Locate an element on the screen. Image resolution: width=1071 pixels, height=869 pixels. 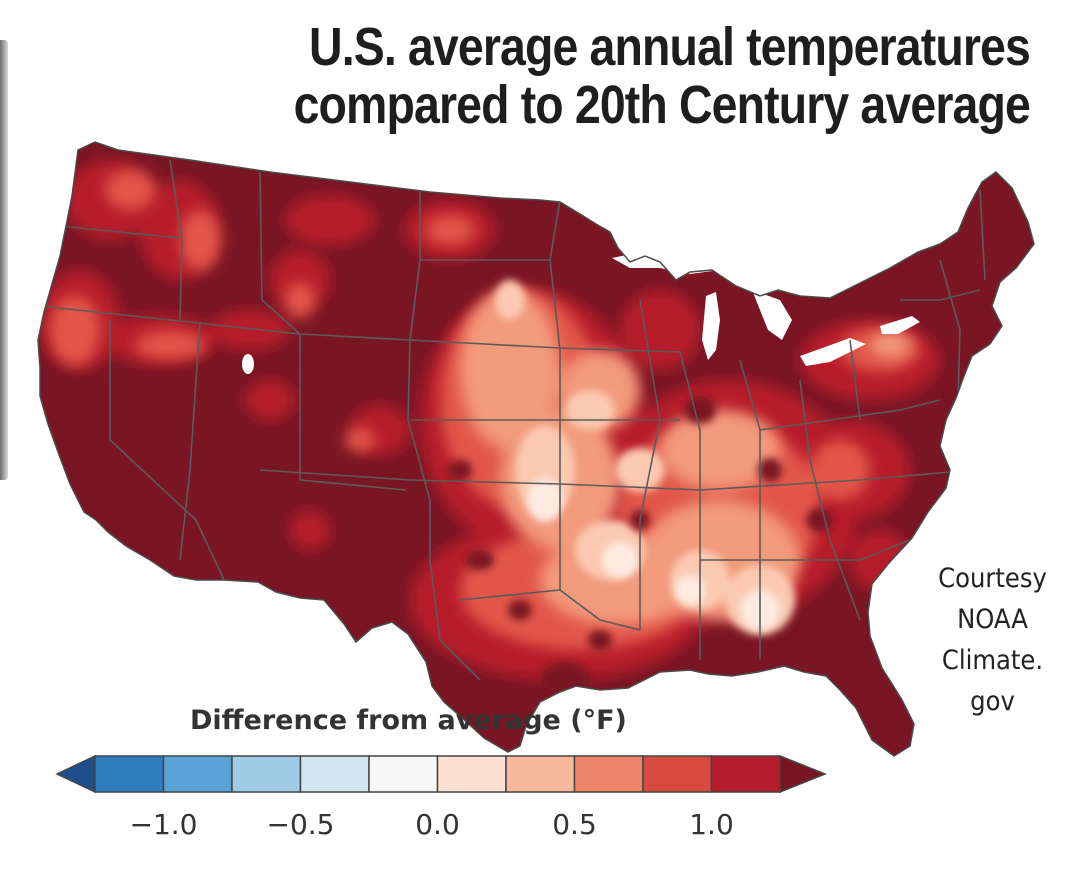
colorbar-over-arrow is located at coordinates (803, 774).